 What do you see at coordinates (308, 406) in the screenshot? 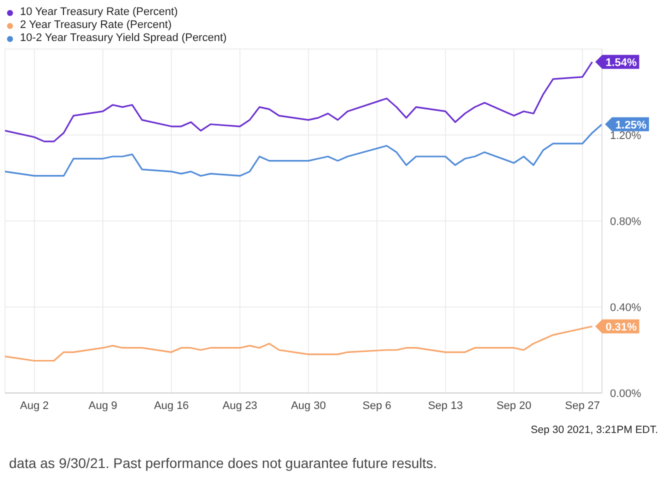
I see `x-tick-label: Aug 30` at bounding box center [308, 406].